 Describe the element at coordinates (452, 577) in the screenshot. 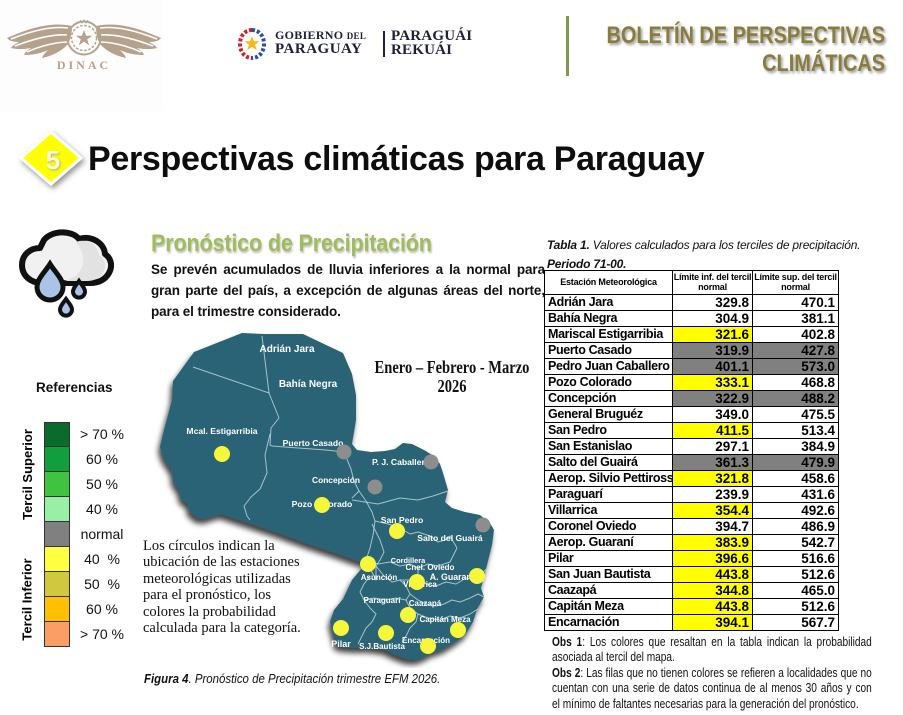

I see `svg-text: A. Guaraní` at that location.